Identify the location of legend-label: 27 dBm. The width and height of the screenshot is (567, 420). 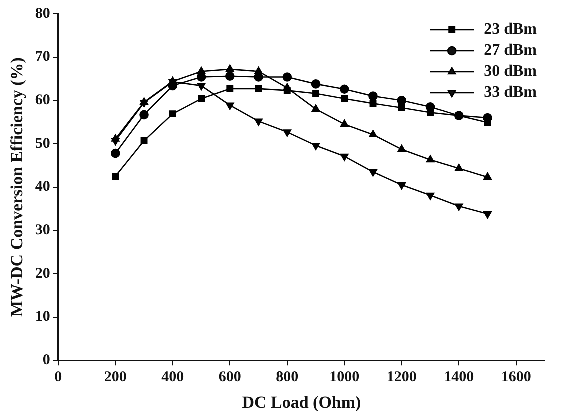
(511, 51).